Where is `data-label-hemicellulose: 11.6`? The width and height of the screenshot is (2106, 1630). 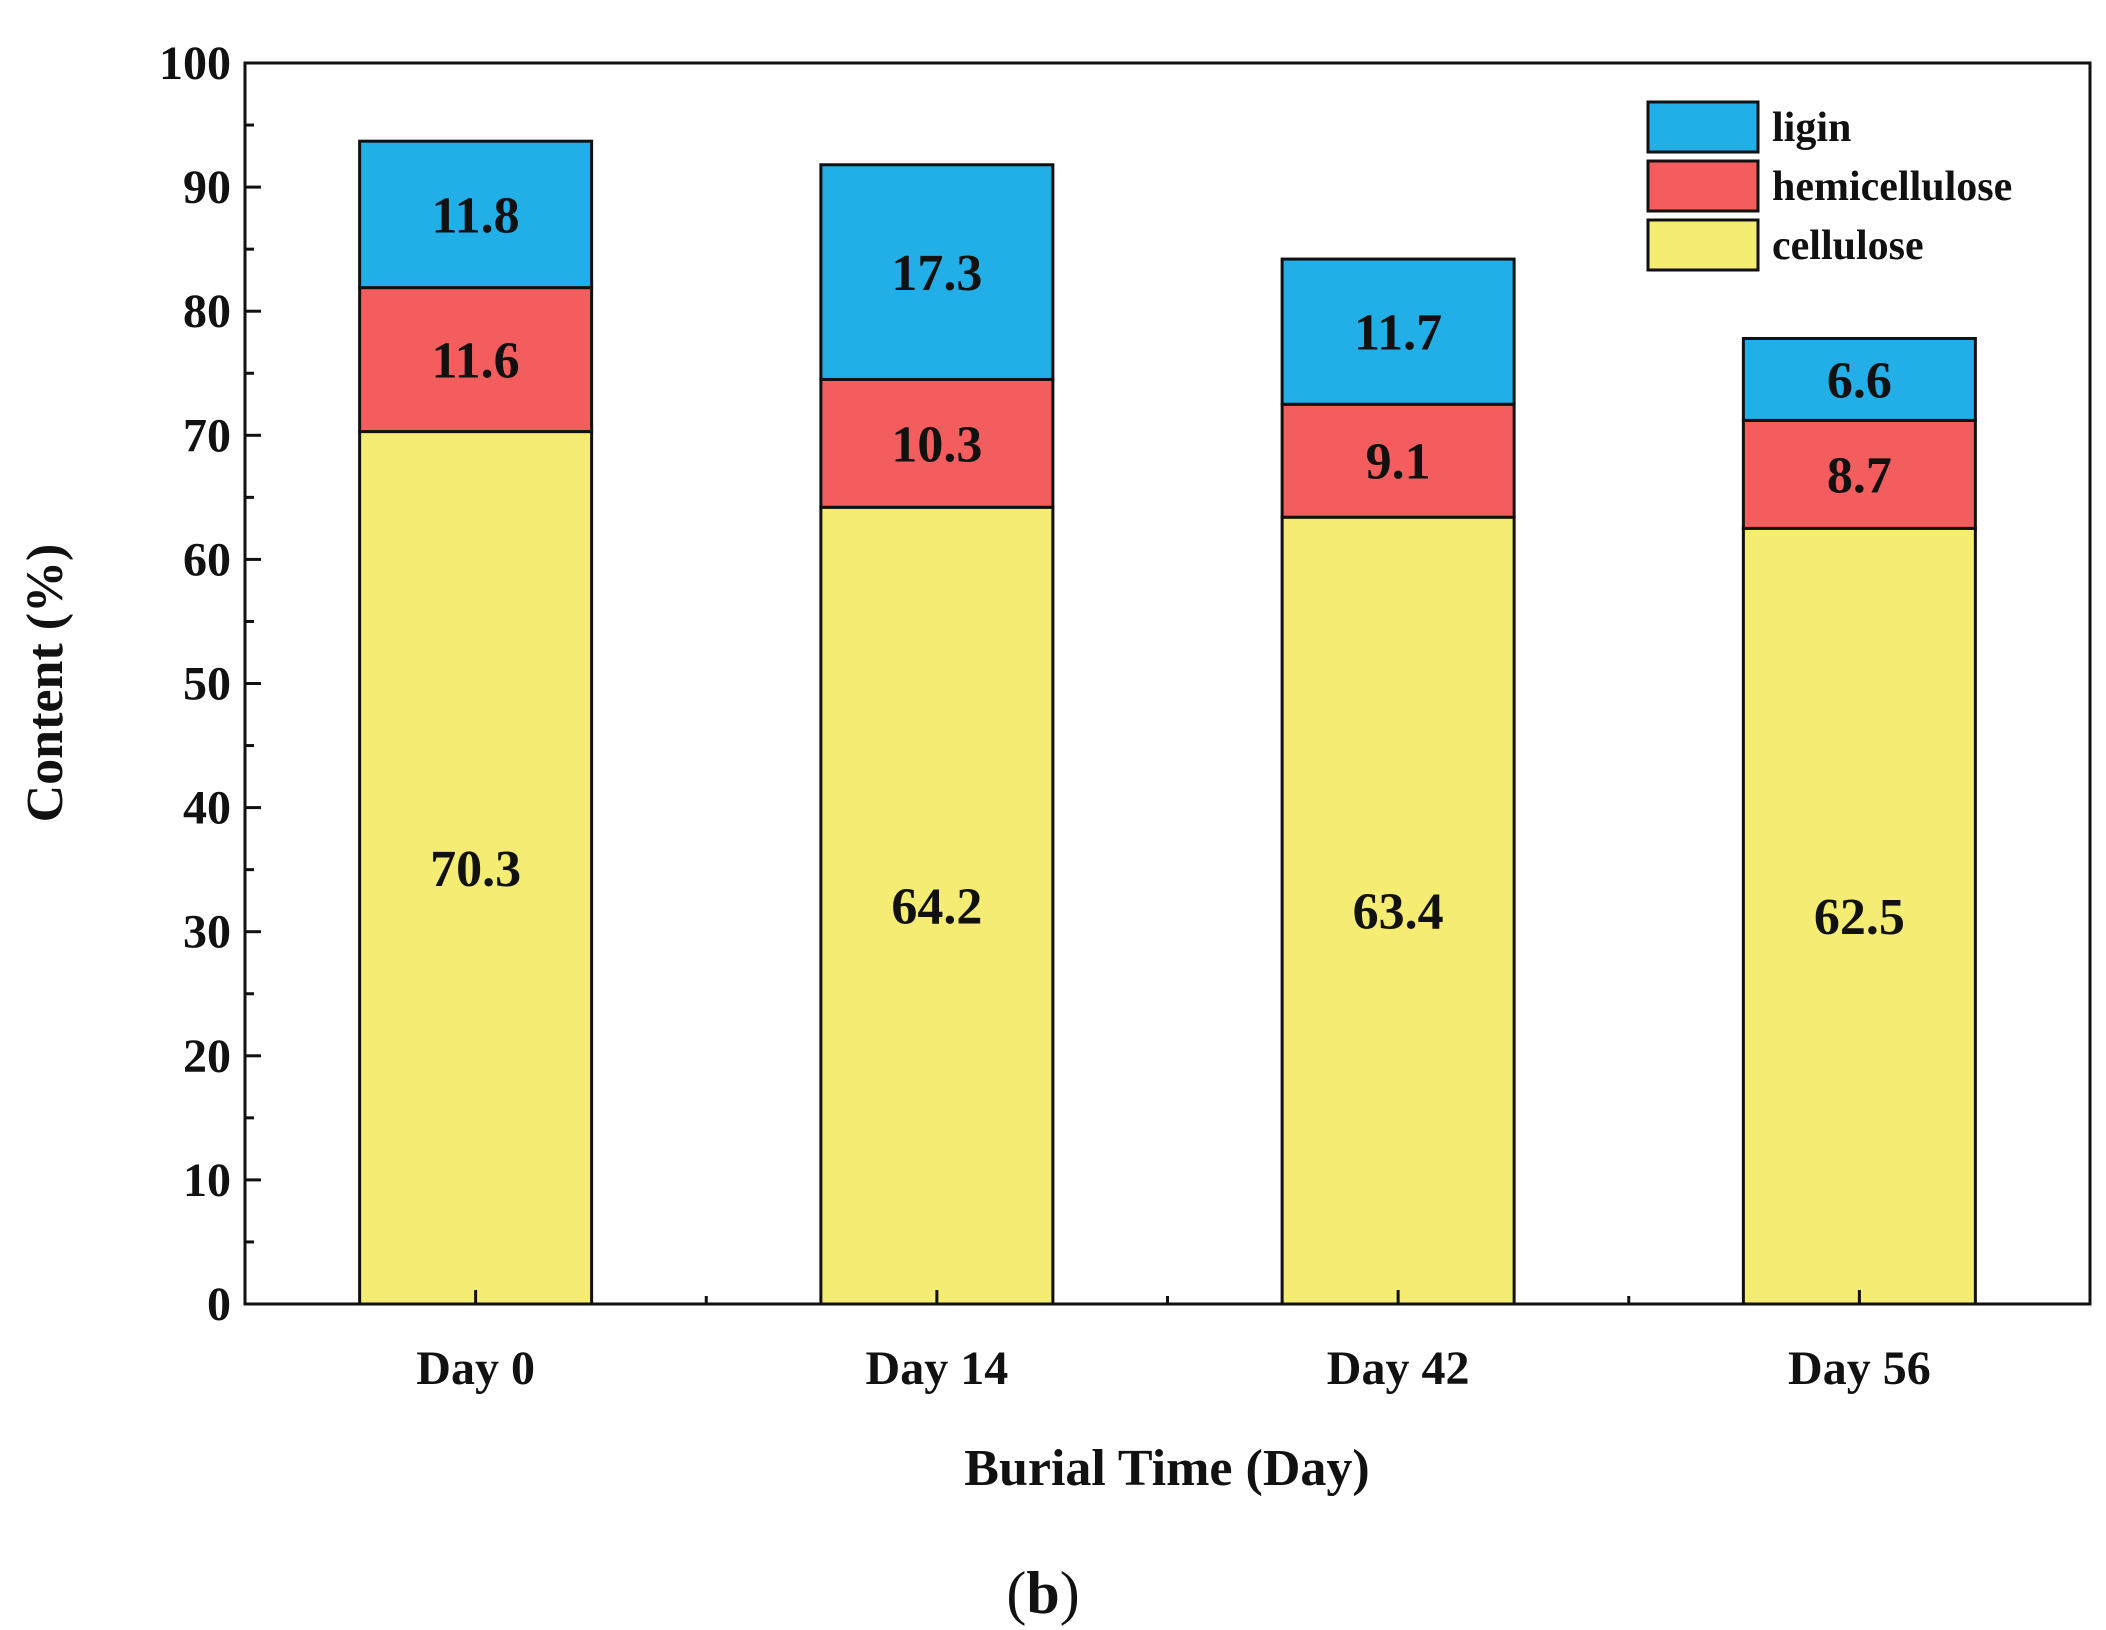 data-label-hemicellulose: 11.6 is located at coordinates (476, 361).